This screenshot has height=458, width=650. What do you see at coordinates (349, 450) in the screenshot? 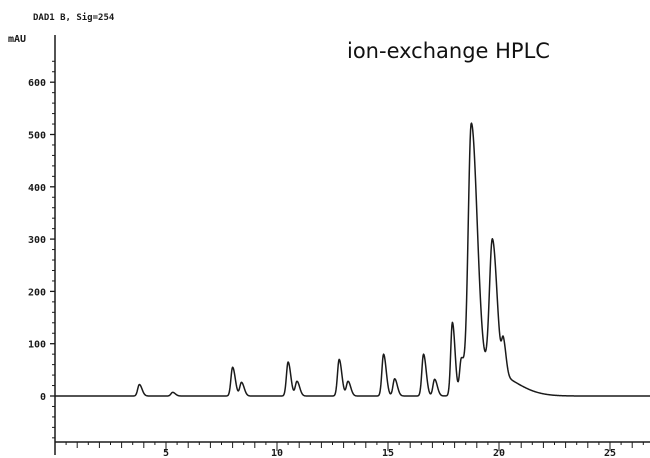
I see `x-axis-ticks: 5 10 15 20 25` at bounding box center [349, 450].